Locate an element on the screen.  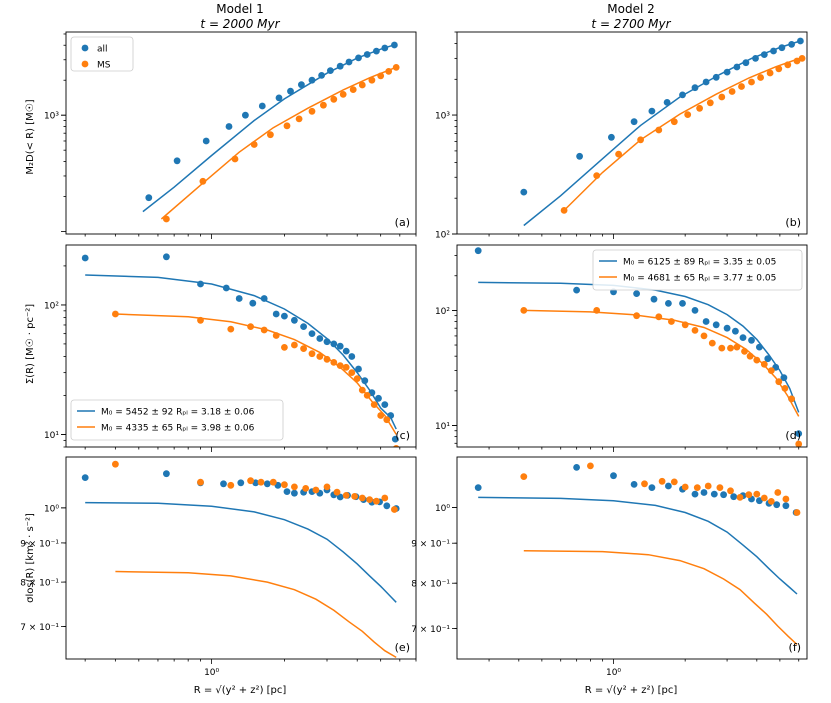
y-tick-label: 10² is located at coordinates (442, 312).